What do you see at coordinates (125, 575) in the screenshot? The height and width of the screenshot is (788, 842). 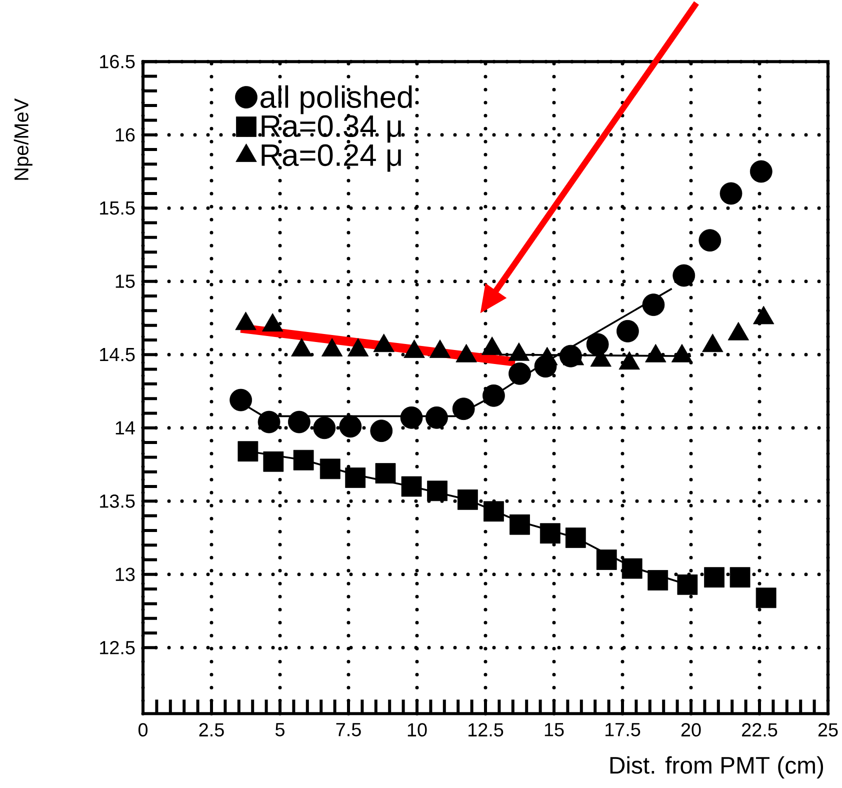 I see `y-tick-label: 13` at bounding box center [125, 575].